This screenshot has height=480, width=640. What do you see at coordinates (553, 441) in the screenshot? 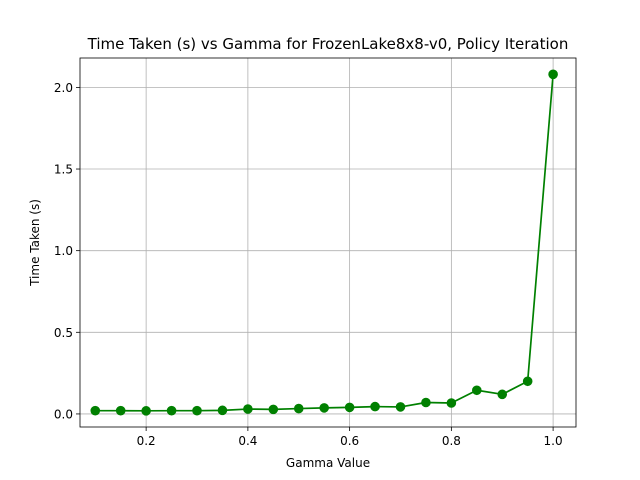
I see `x-tick-label: 1.0` at bounding box center [553, 441].